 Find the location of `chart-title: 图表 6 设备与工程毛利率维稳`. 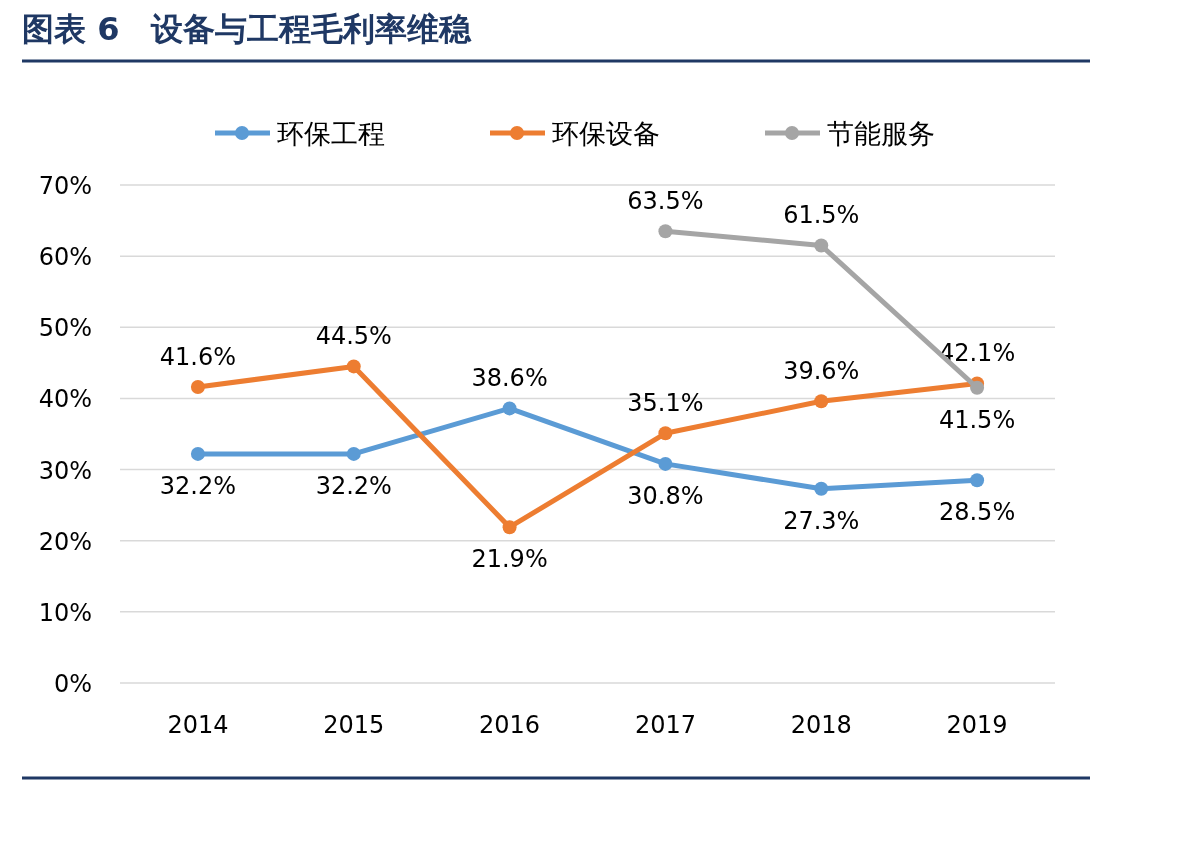

chart-title: 图表 6 设备与工程毛利率维稳 is located at coordinates (247, 29).